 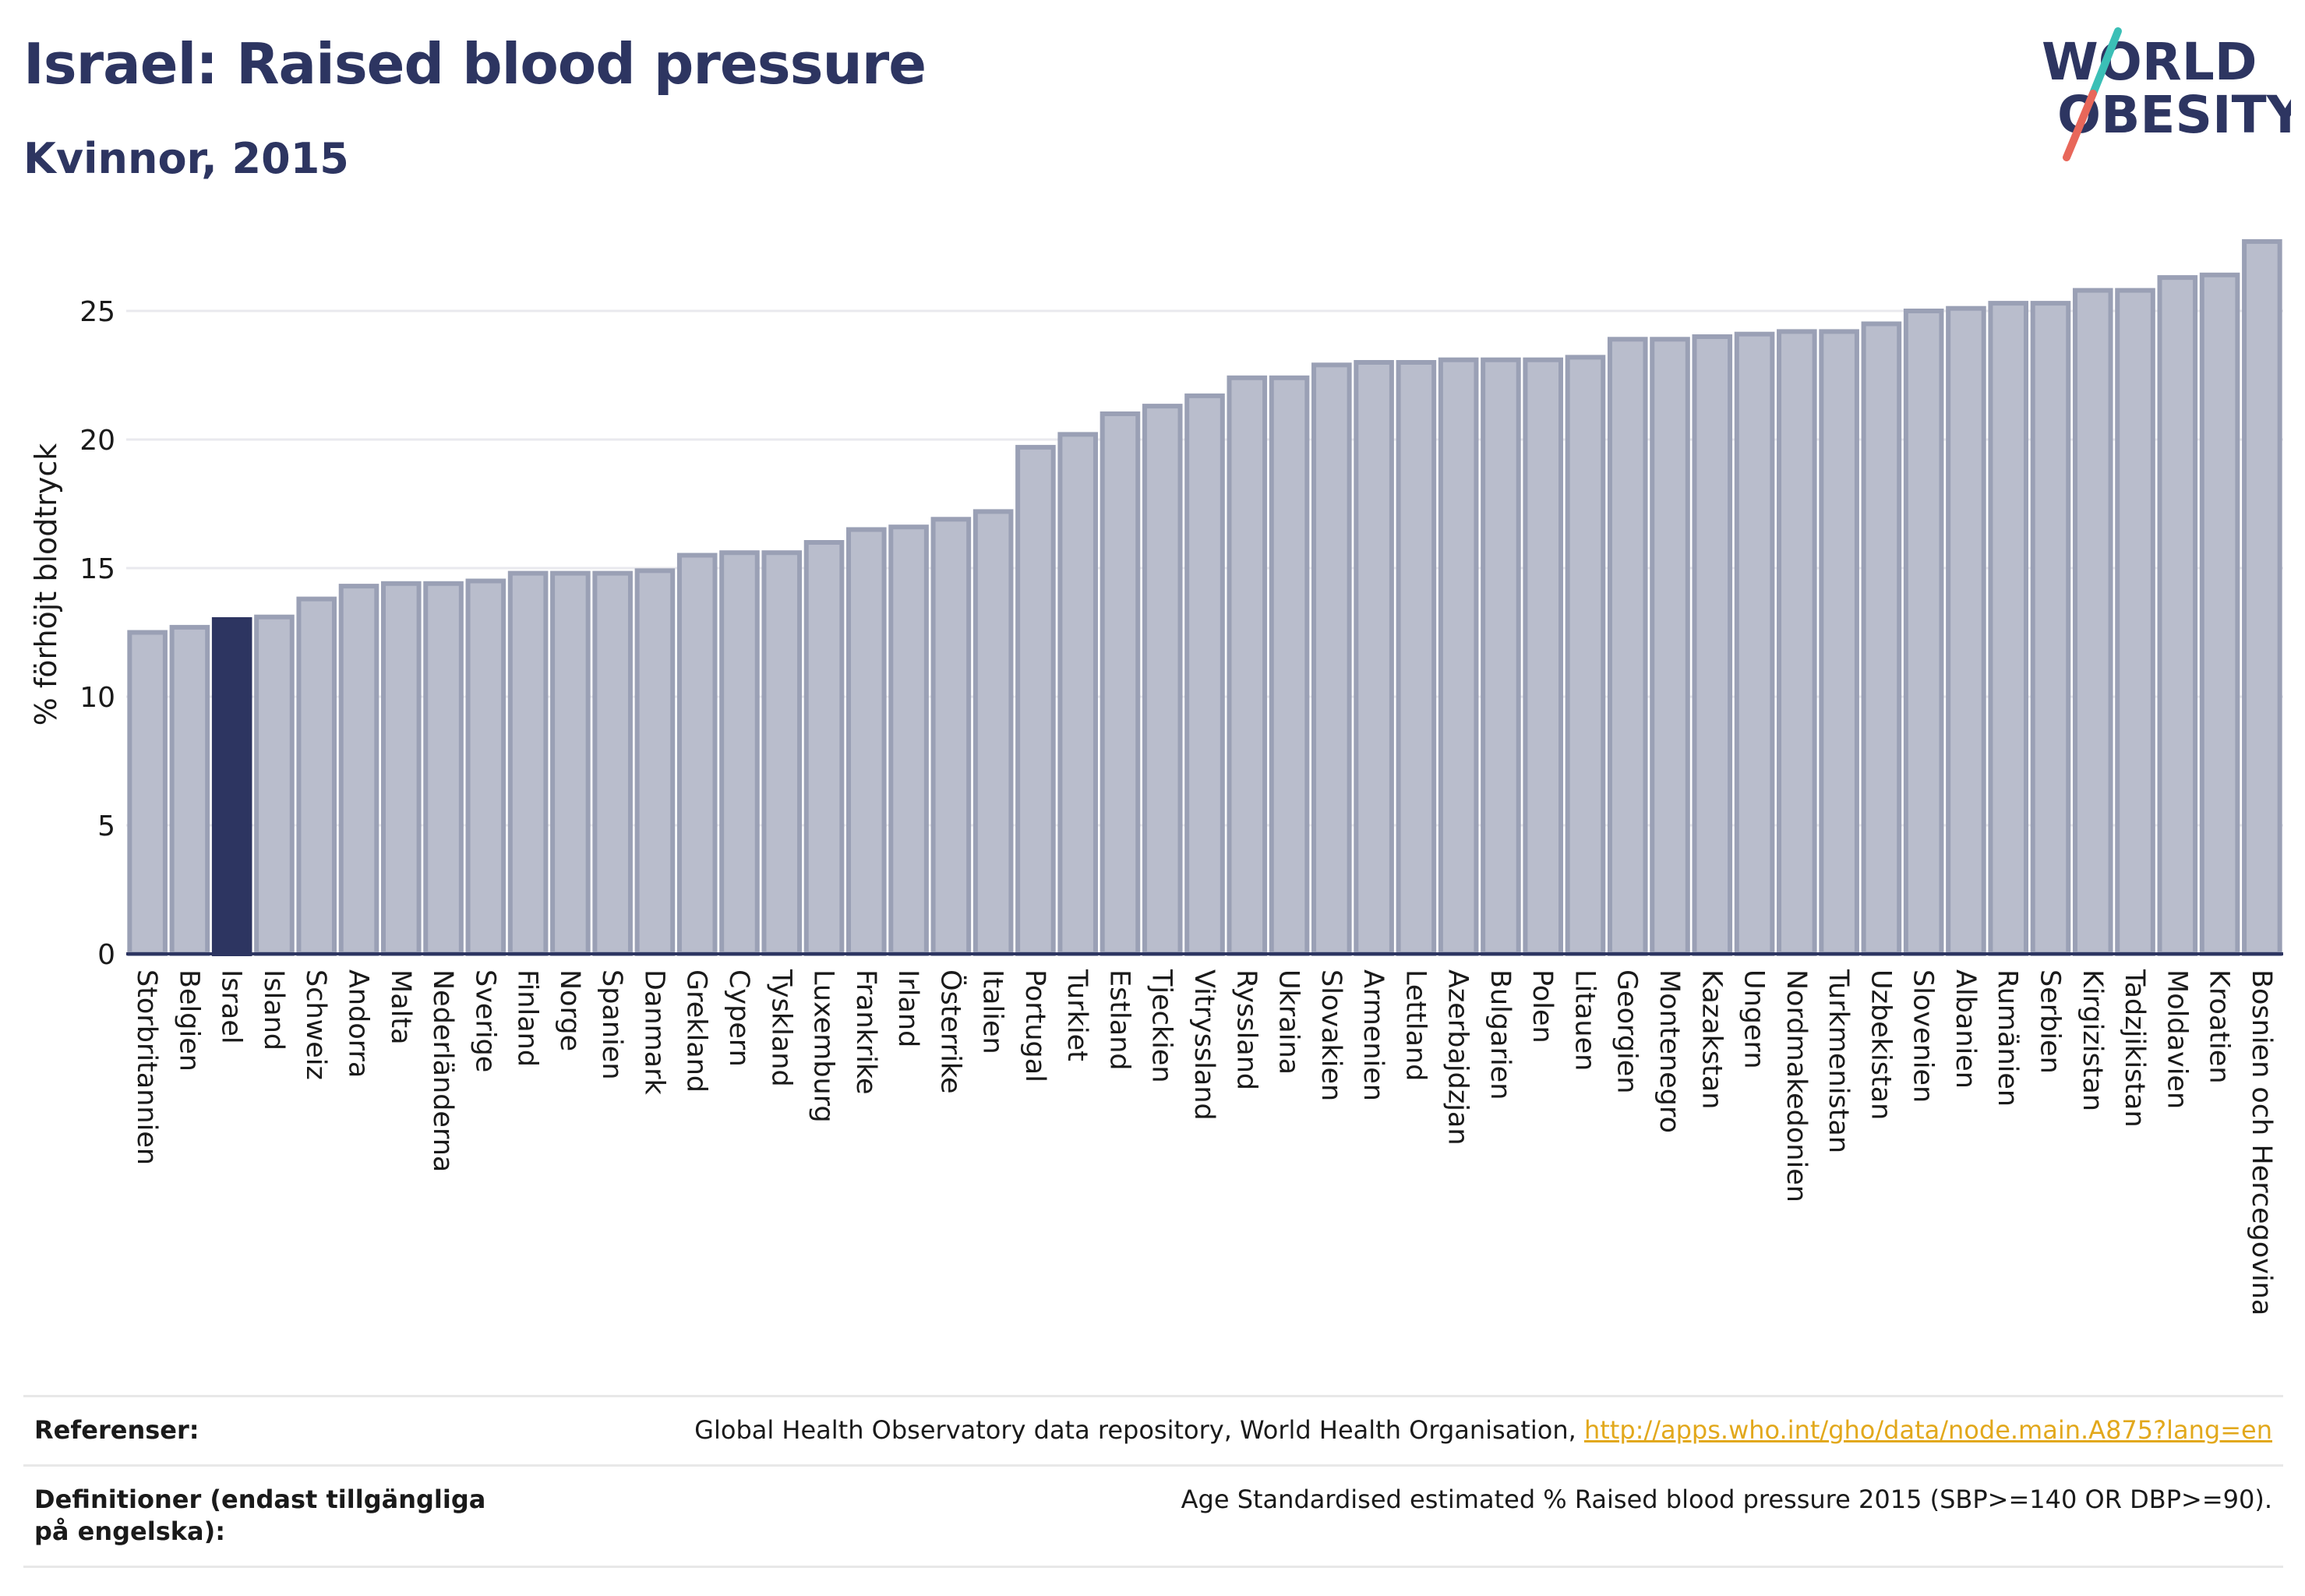 What do you see at coordinates (1204, 1045) in the screenshot?
I see `x-tick-label: Vitryssland` at bounding box center [1204, 1045].